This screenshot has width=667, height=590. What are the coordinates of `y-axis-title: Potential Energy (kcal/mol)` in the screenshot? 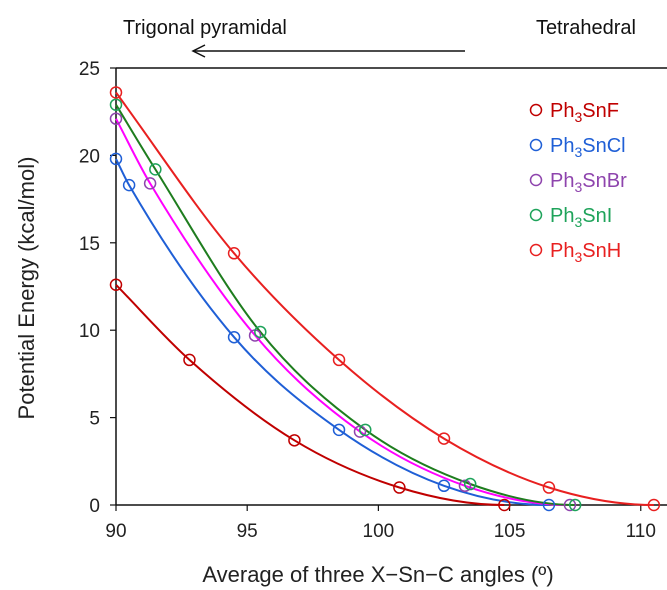 It's located at (26, 288).